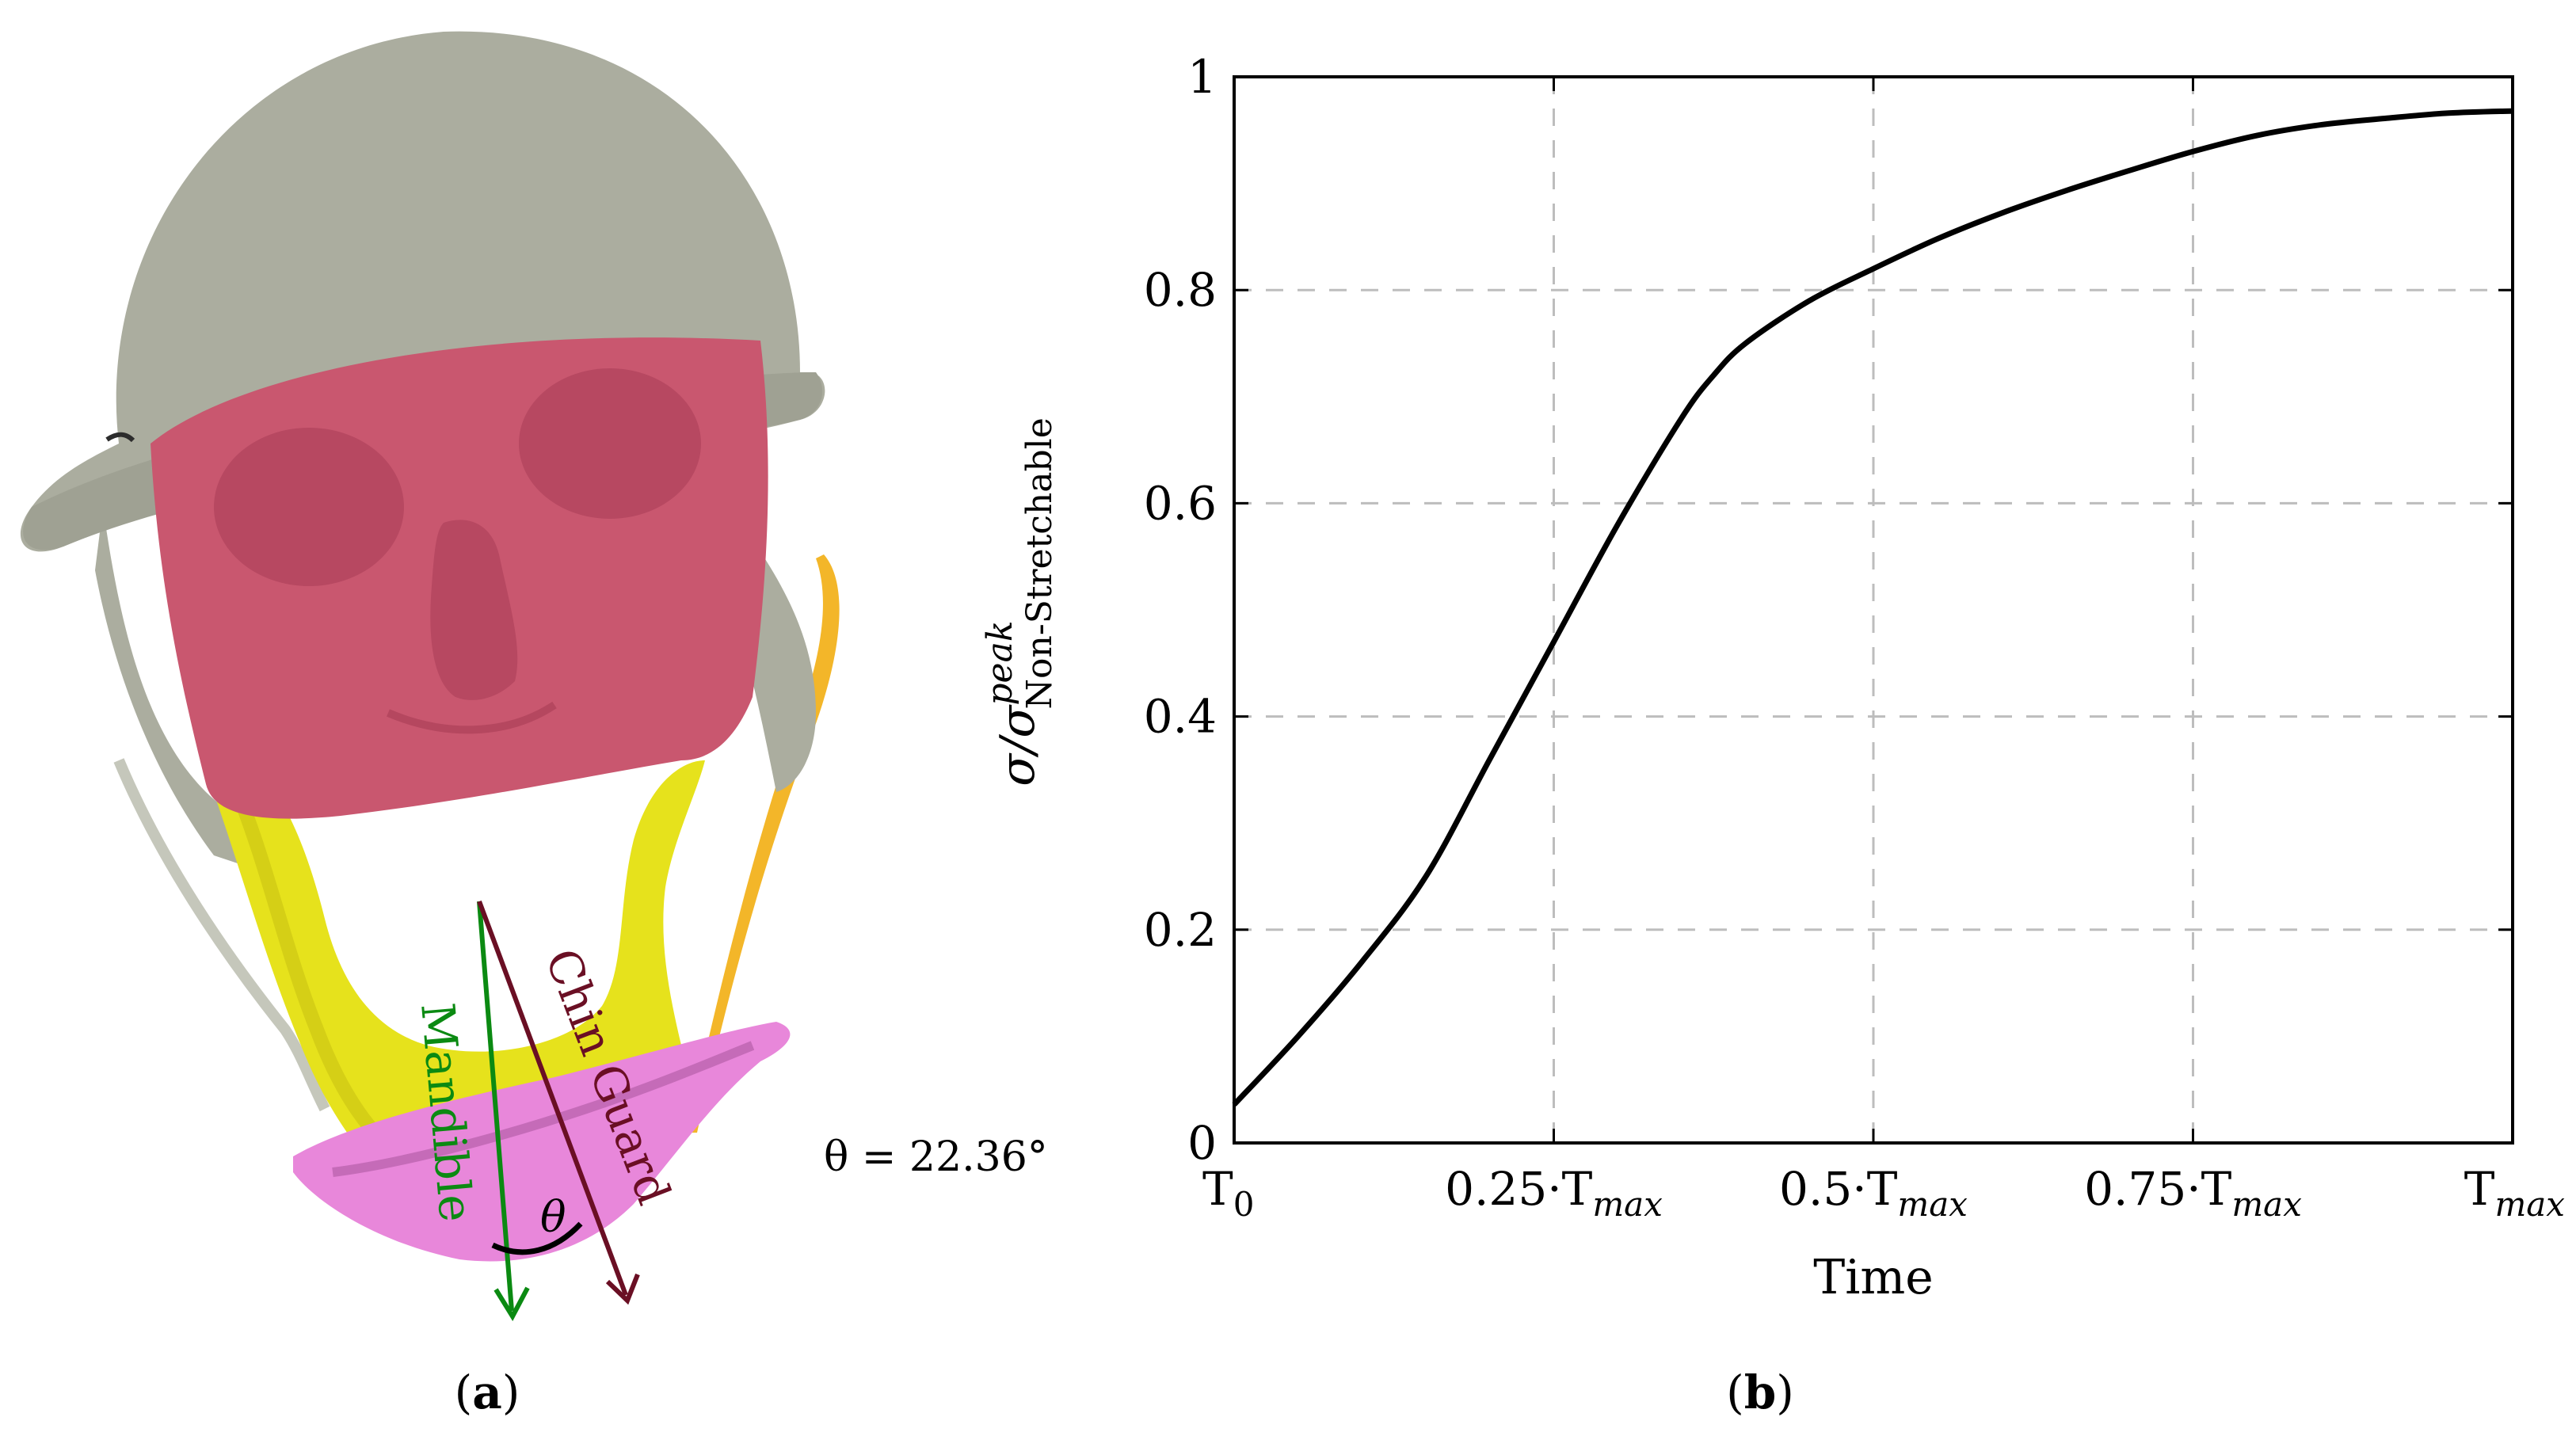 This screenshot has height=1436, width=2576. Describe the element at coordinates (544, 1109) in the screenshot. I see `chin-guard-inner` at that location.